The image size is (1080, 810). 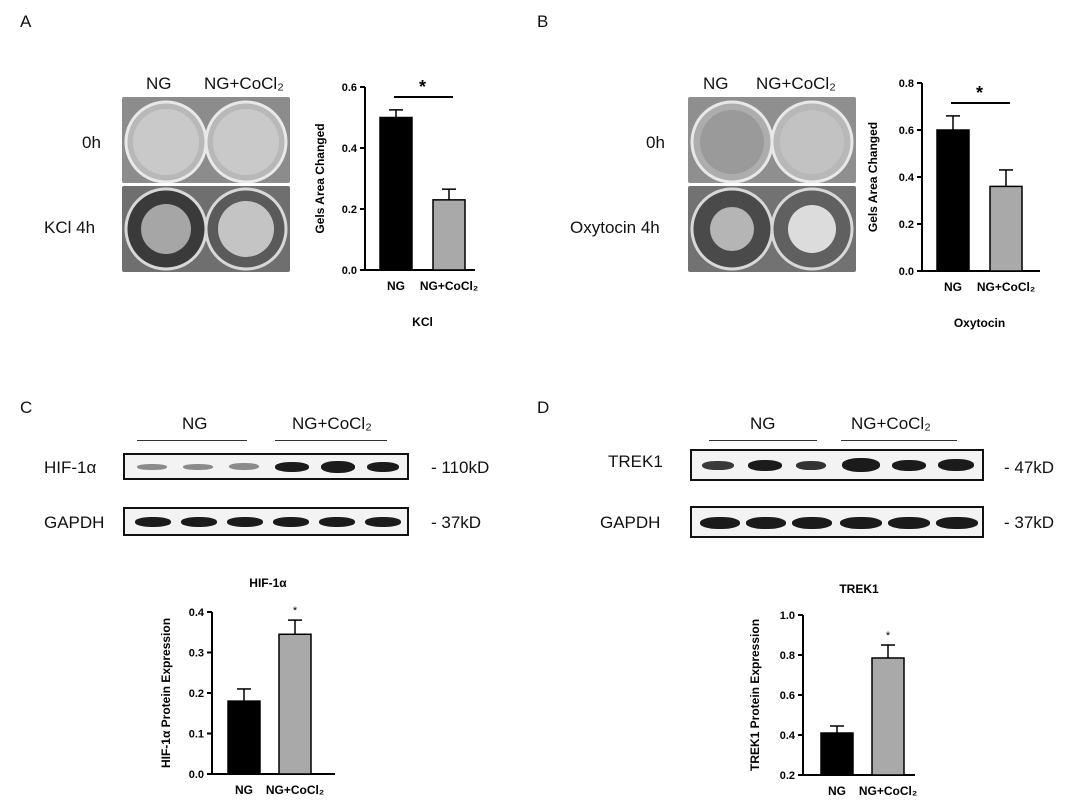 What do you see at coordinates (543, 407) in the screenshot?
I see `panel-letter-d: D` at bounding box center [543, 407].